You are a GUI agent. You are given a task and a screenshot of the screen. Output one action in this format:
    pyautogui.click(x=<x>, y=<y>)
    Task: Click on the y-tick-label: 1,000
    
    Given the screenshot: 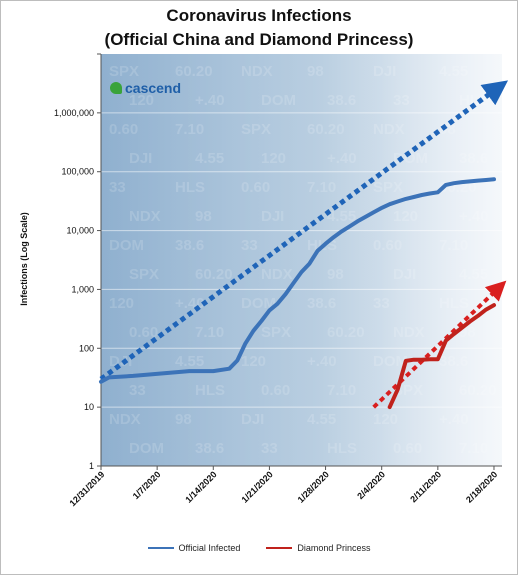 What is the action you would take?
    pyautogui.click(x=82, y=289)
    